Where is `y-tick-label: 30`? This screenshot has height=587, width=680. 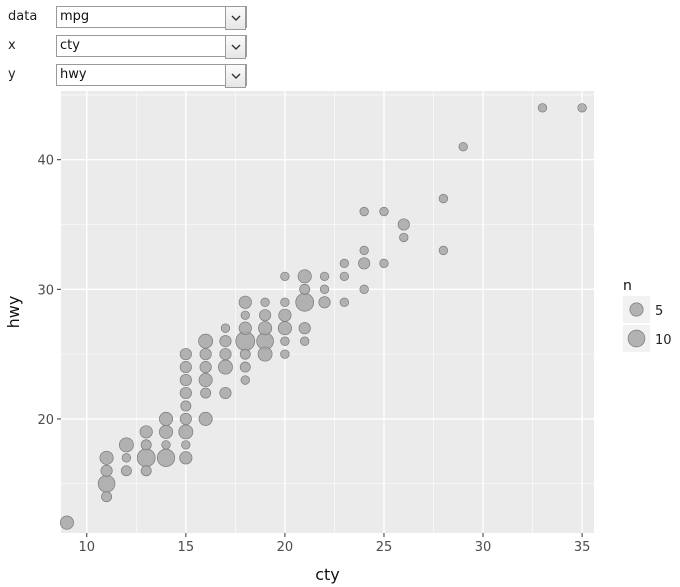 y-tick-label: 30 is located at coordinates (45, 290).